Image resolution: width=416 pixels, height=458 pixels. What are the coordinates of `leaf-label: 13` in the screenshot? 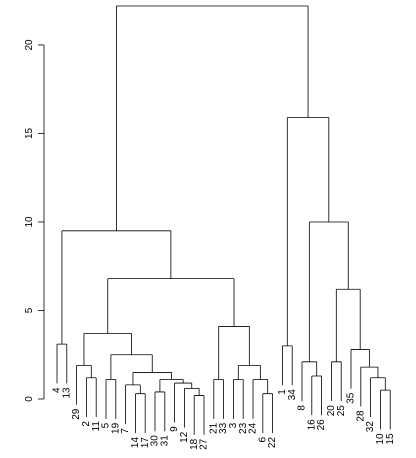 It's located at (66, 393).